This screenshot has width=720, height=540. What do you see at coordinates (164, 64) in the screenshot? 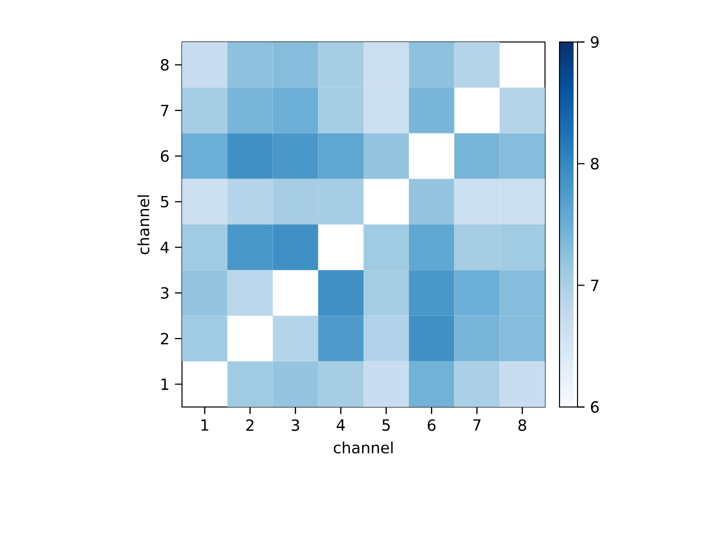
I see `y-tick-label: 8` at bounding box center [164, 64].